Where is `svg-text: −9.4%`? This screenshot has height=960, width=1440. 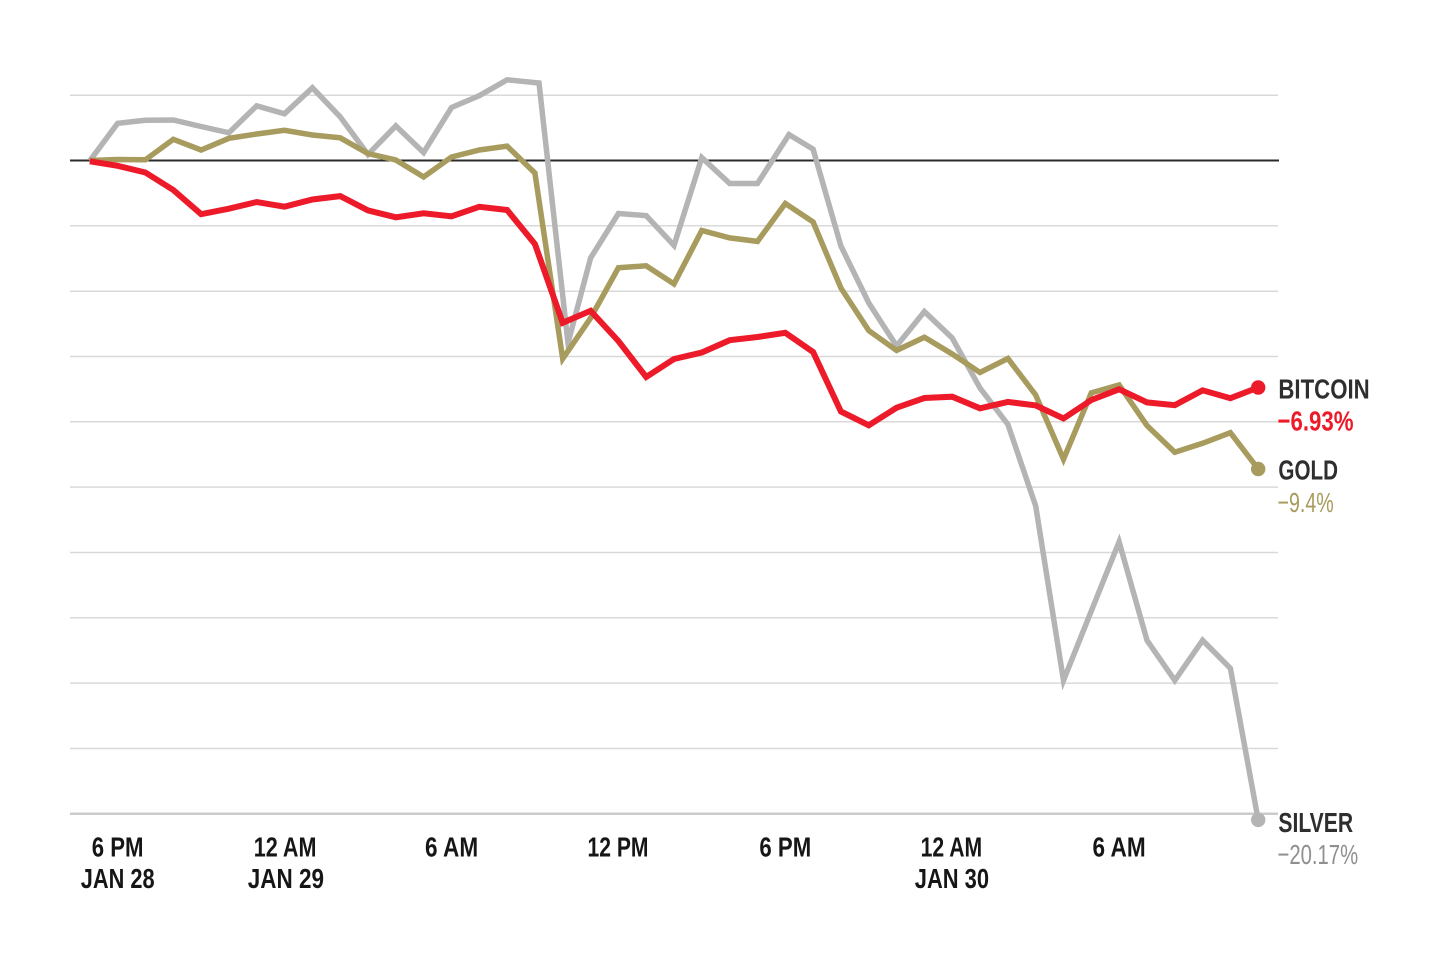 svg-text: −9.4% is located at coordinates (1306, 502).